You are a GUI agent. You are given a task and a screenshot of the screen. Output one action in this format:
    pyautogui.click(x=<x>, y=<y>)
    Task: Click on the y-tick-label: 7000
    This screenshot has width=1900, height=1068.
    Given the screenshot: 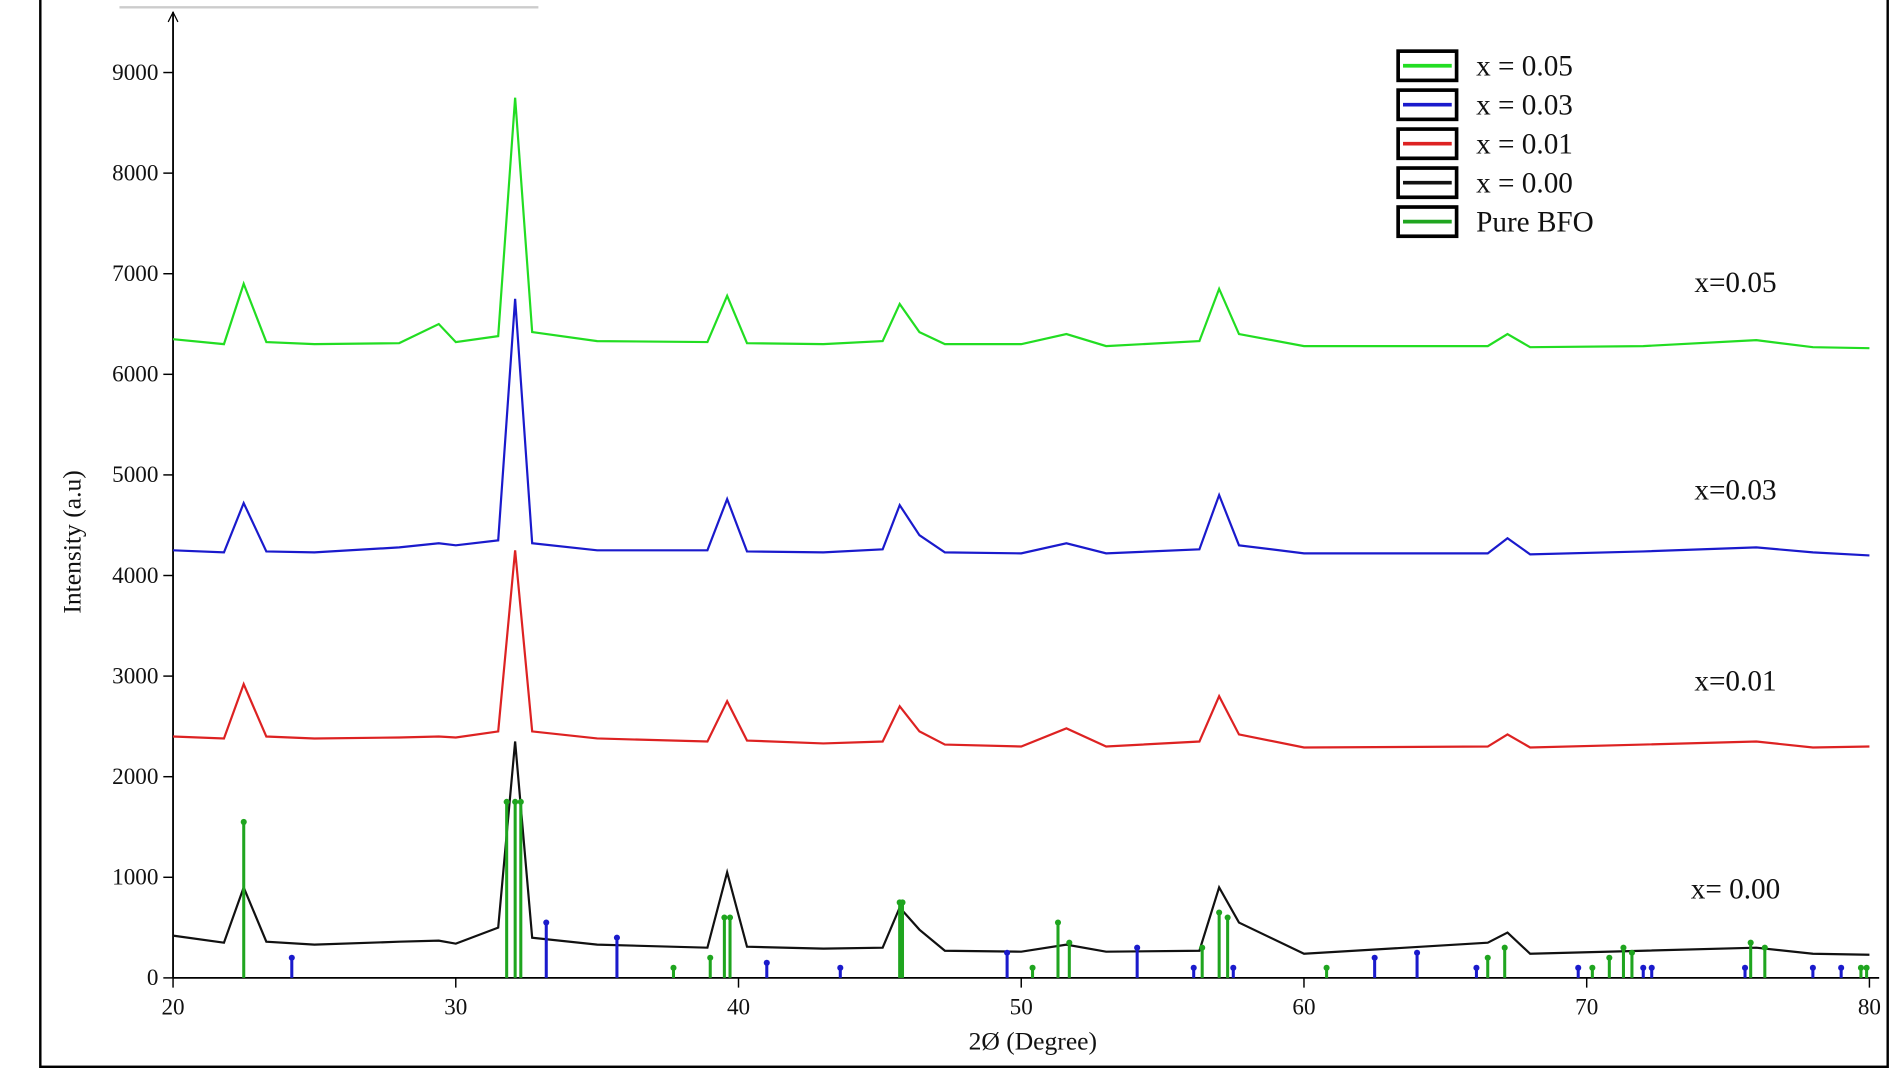 What is the action you would take?
    pyautogui.click(x=135, y=274)
    